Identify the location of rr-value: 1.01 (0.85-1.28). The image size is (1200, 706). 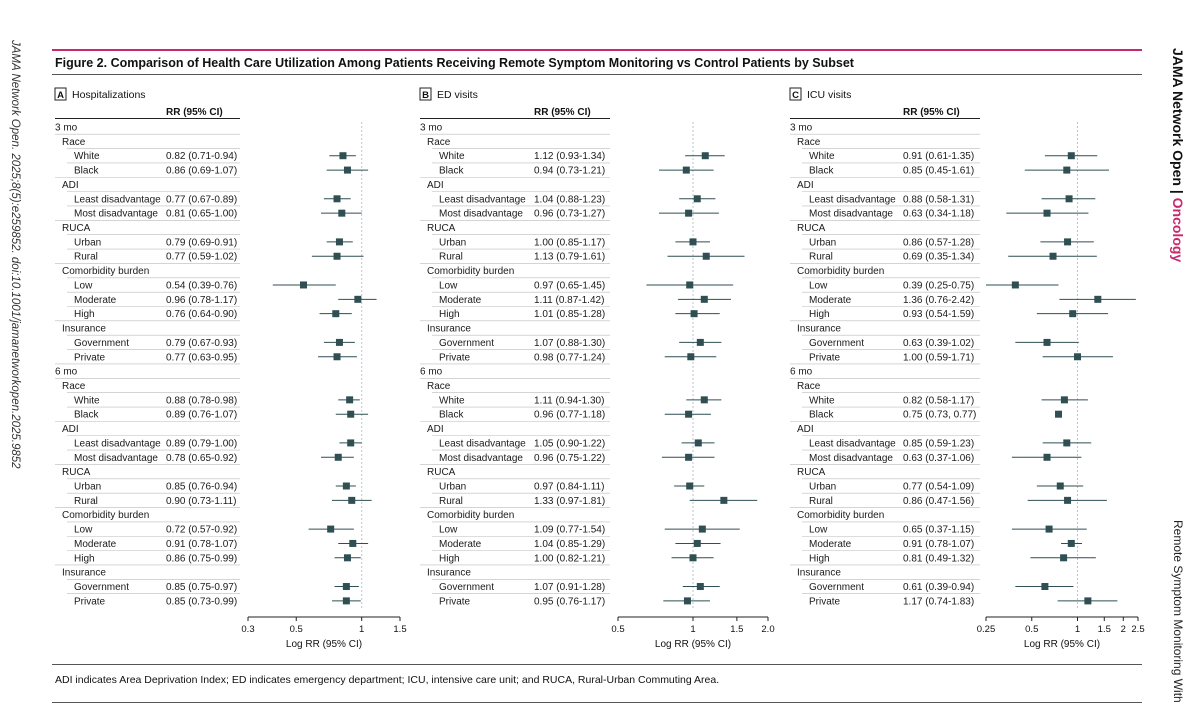
(569, 314).